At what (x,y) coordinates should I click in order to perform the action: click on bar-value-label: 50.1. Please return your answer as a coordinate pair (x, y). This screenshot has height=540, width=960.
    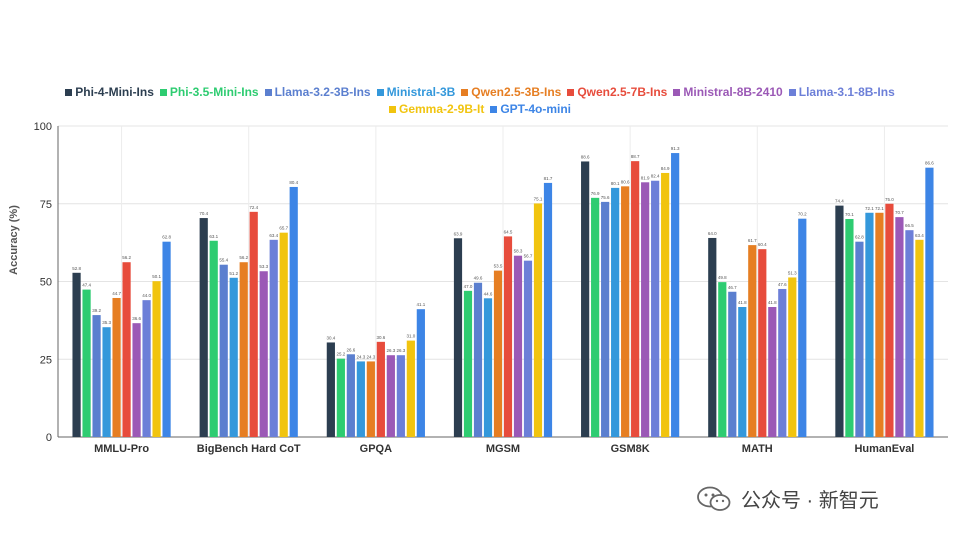
    Looking at the image, I should click on (156, 276).